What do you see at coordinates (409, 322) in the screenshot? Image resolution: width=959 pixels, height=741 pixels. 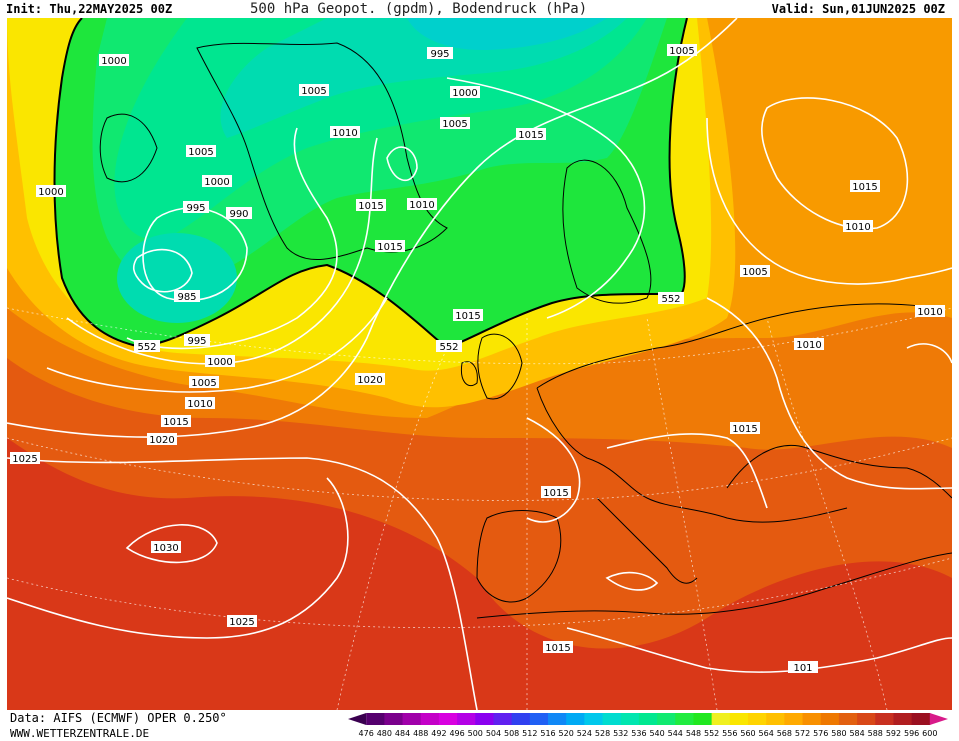 I see `contour-552-labels: 552 552 552` at bounding box center [409, 322].